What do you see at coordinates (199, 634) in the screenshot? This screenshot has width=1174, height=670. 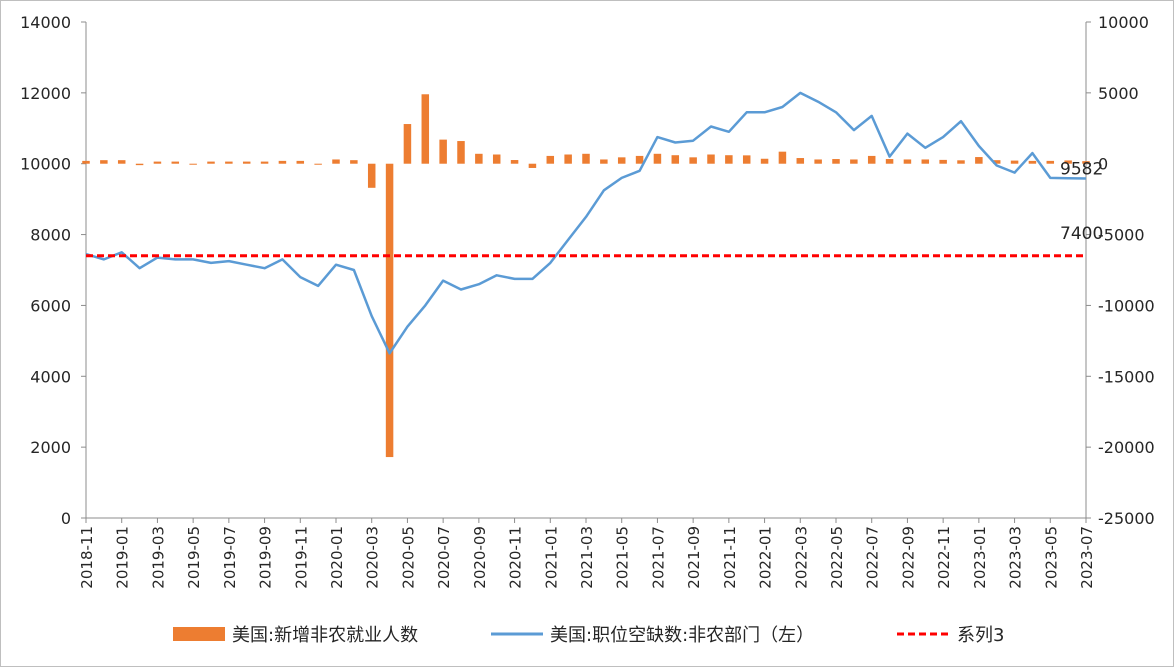 I see `legend-swatch-bar` at bounding box center [199, 634].